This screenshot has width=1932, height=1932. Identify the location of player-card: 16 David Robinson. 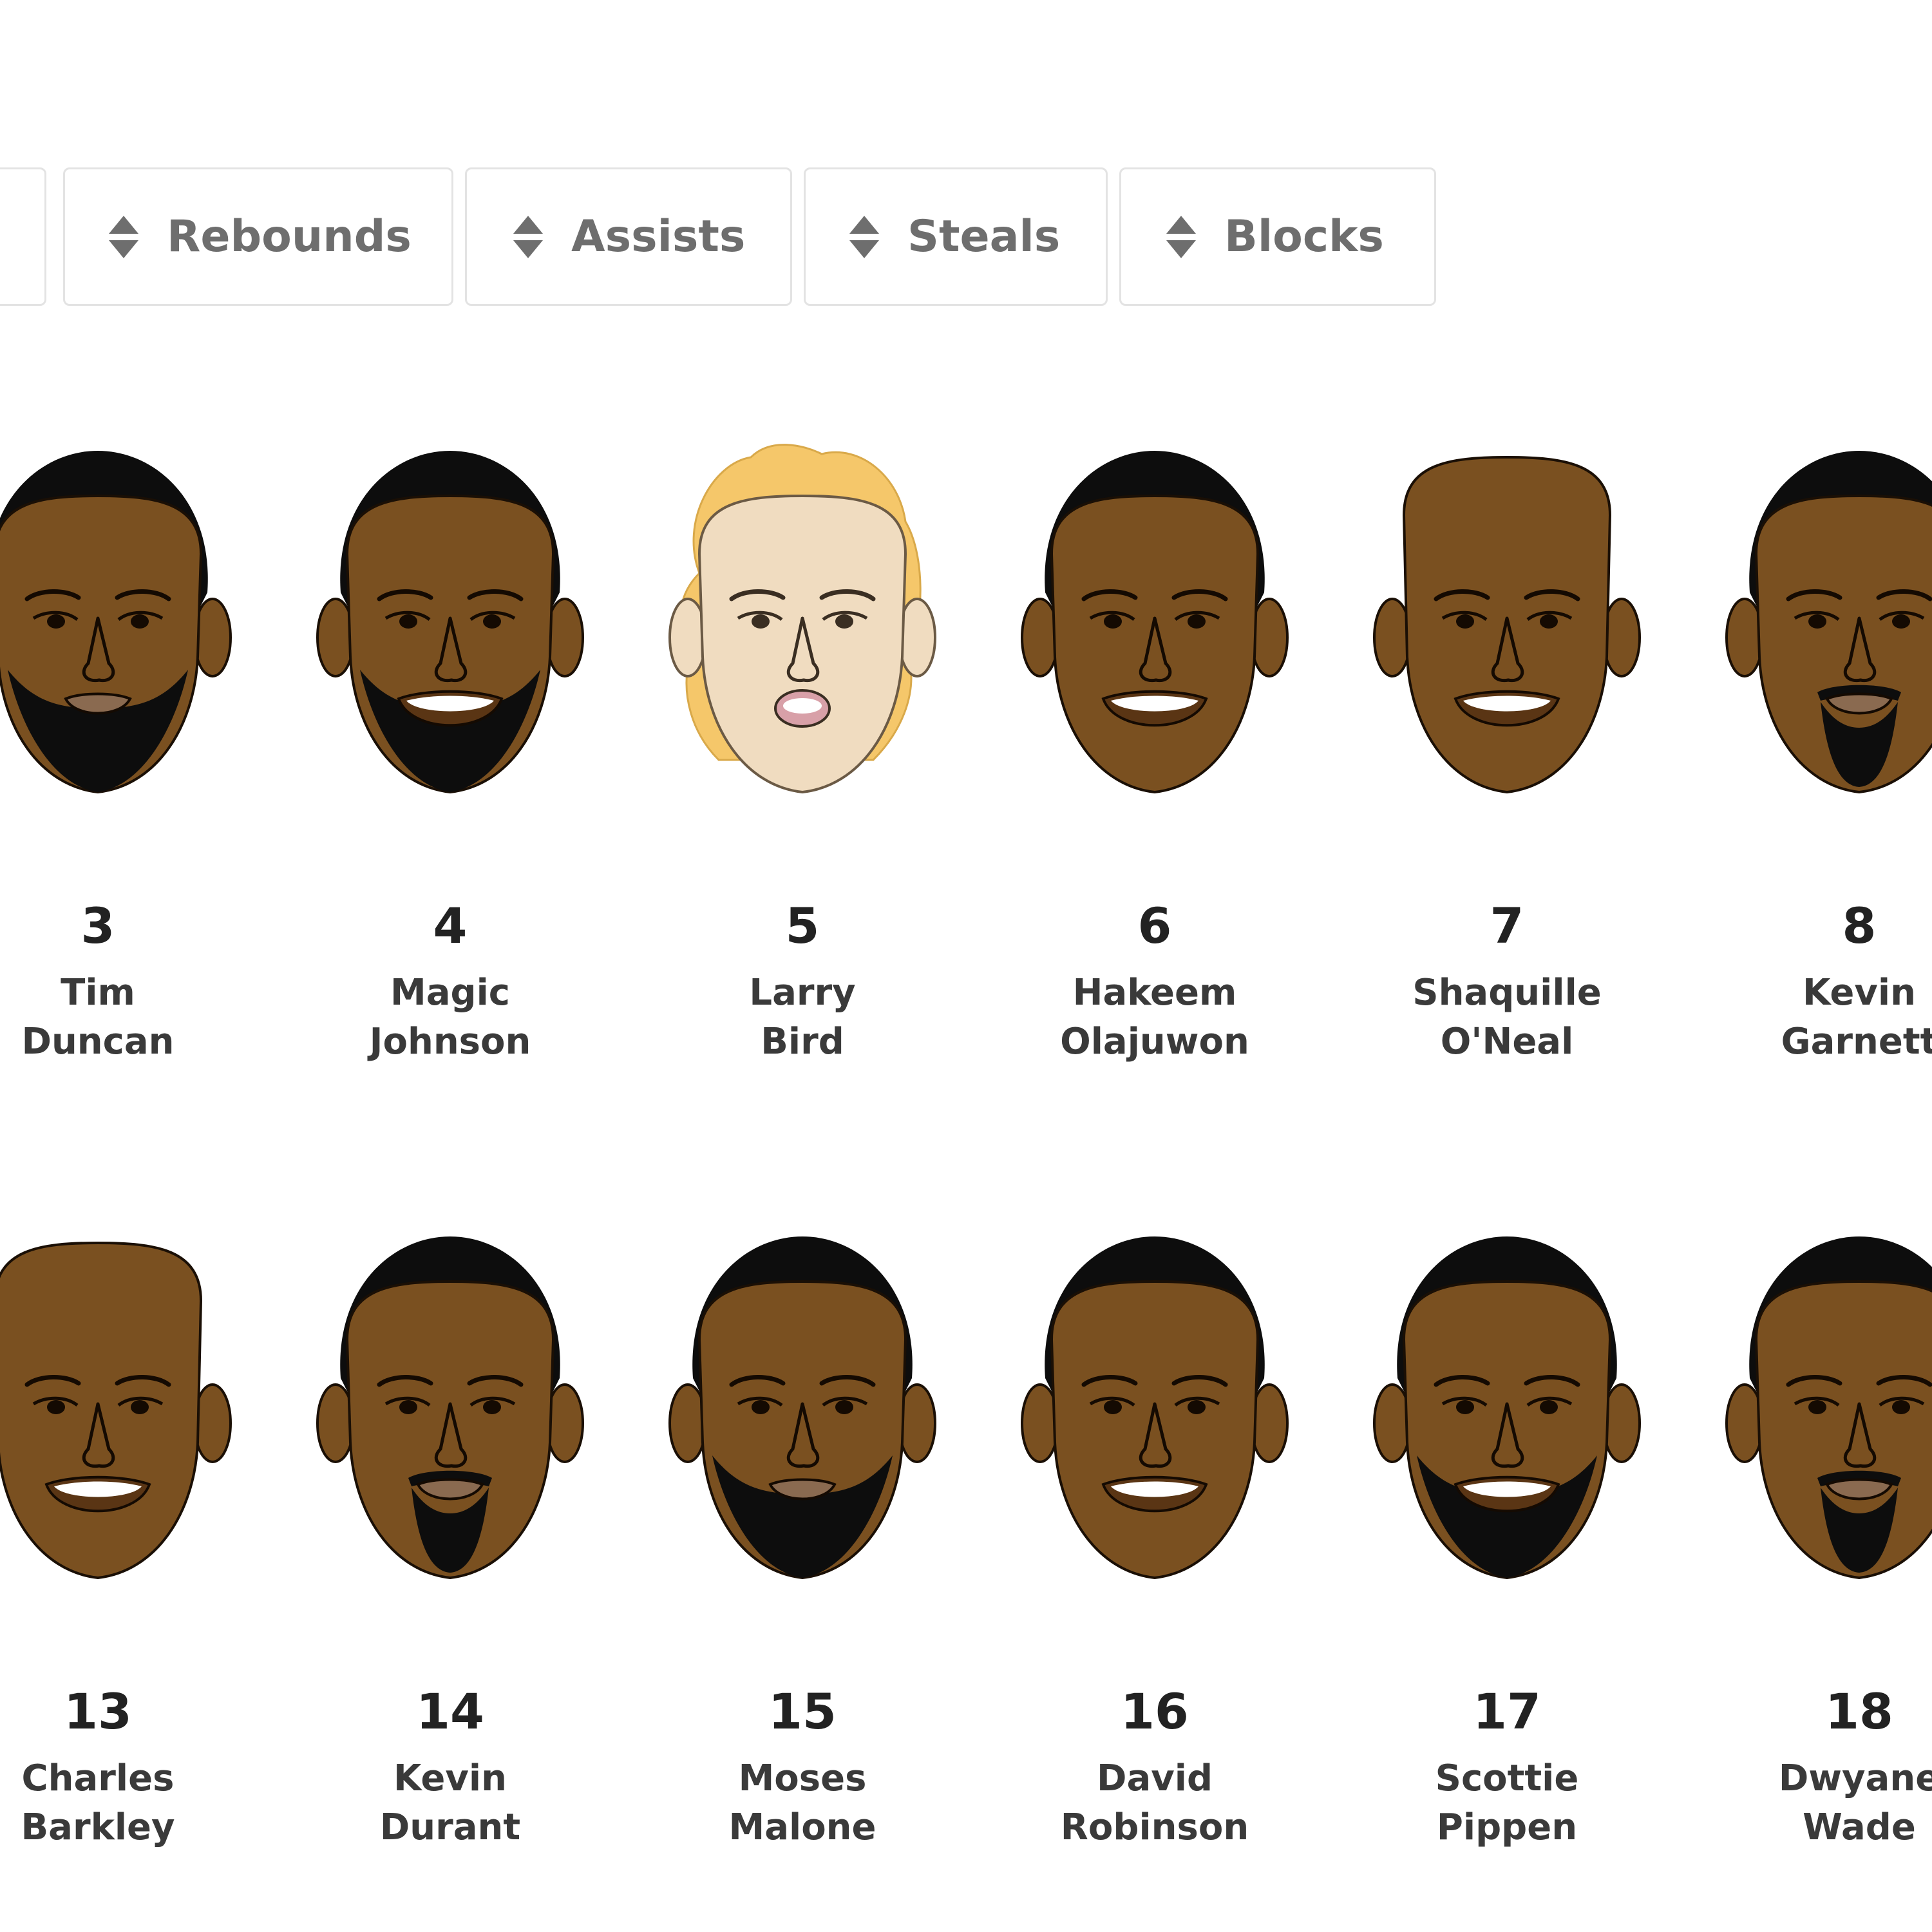
(1155, 1531).